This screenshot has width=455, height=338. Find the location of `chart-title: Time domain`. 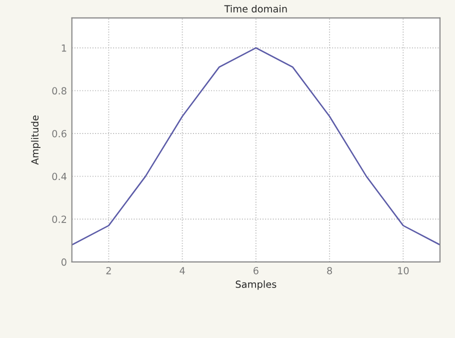

chart-title: Time domain is located at coordinates (255, 8).